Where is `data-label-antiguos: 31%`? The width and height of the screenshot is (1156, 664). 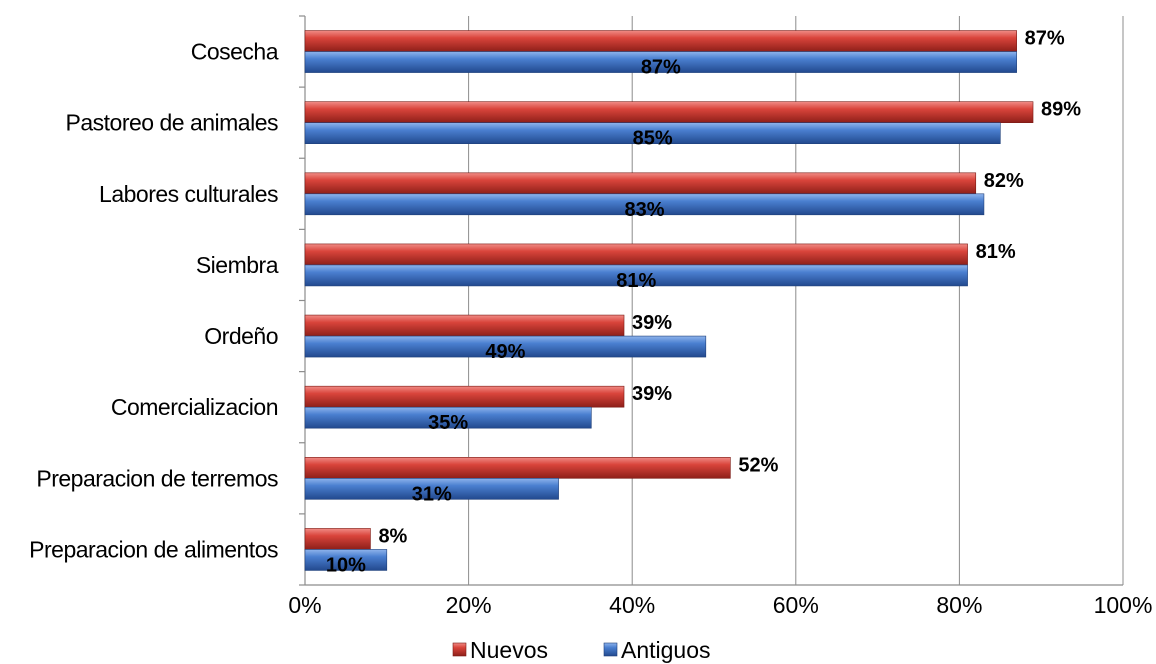 data-label-antiguos: 31% is located at coordinates (432, 494).